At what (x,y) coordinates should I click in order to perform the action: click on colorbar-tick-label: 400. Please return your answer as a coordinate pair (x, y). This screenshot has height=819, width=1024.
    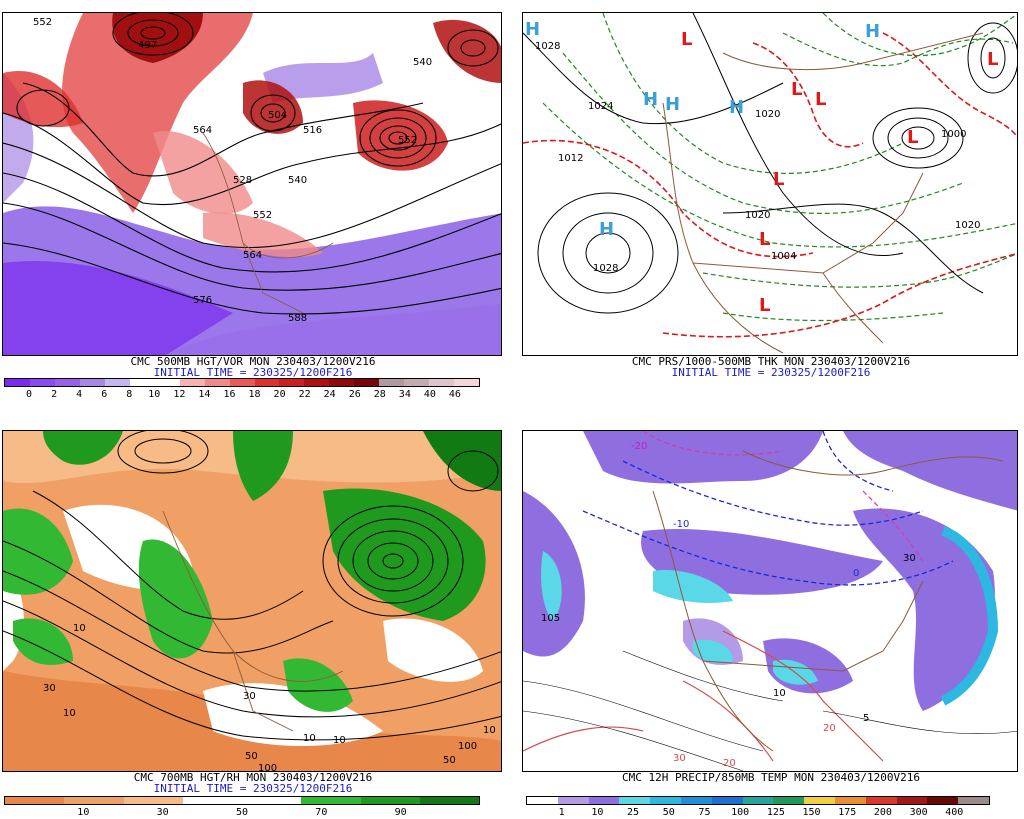
    Looking at the image, I should click on (954, 812).